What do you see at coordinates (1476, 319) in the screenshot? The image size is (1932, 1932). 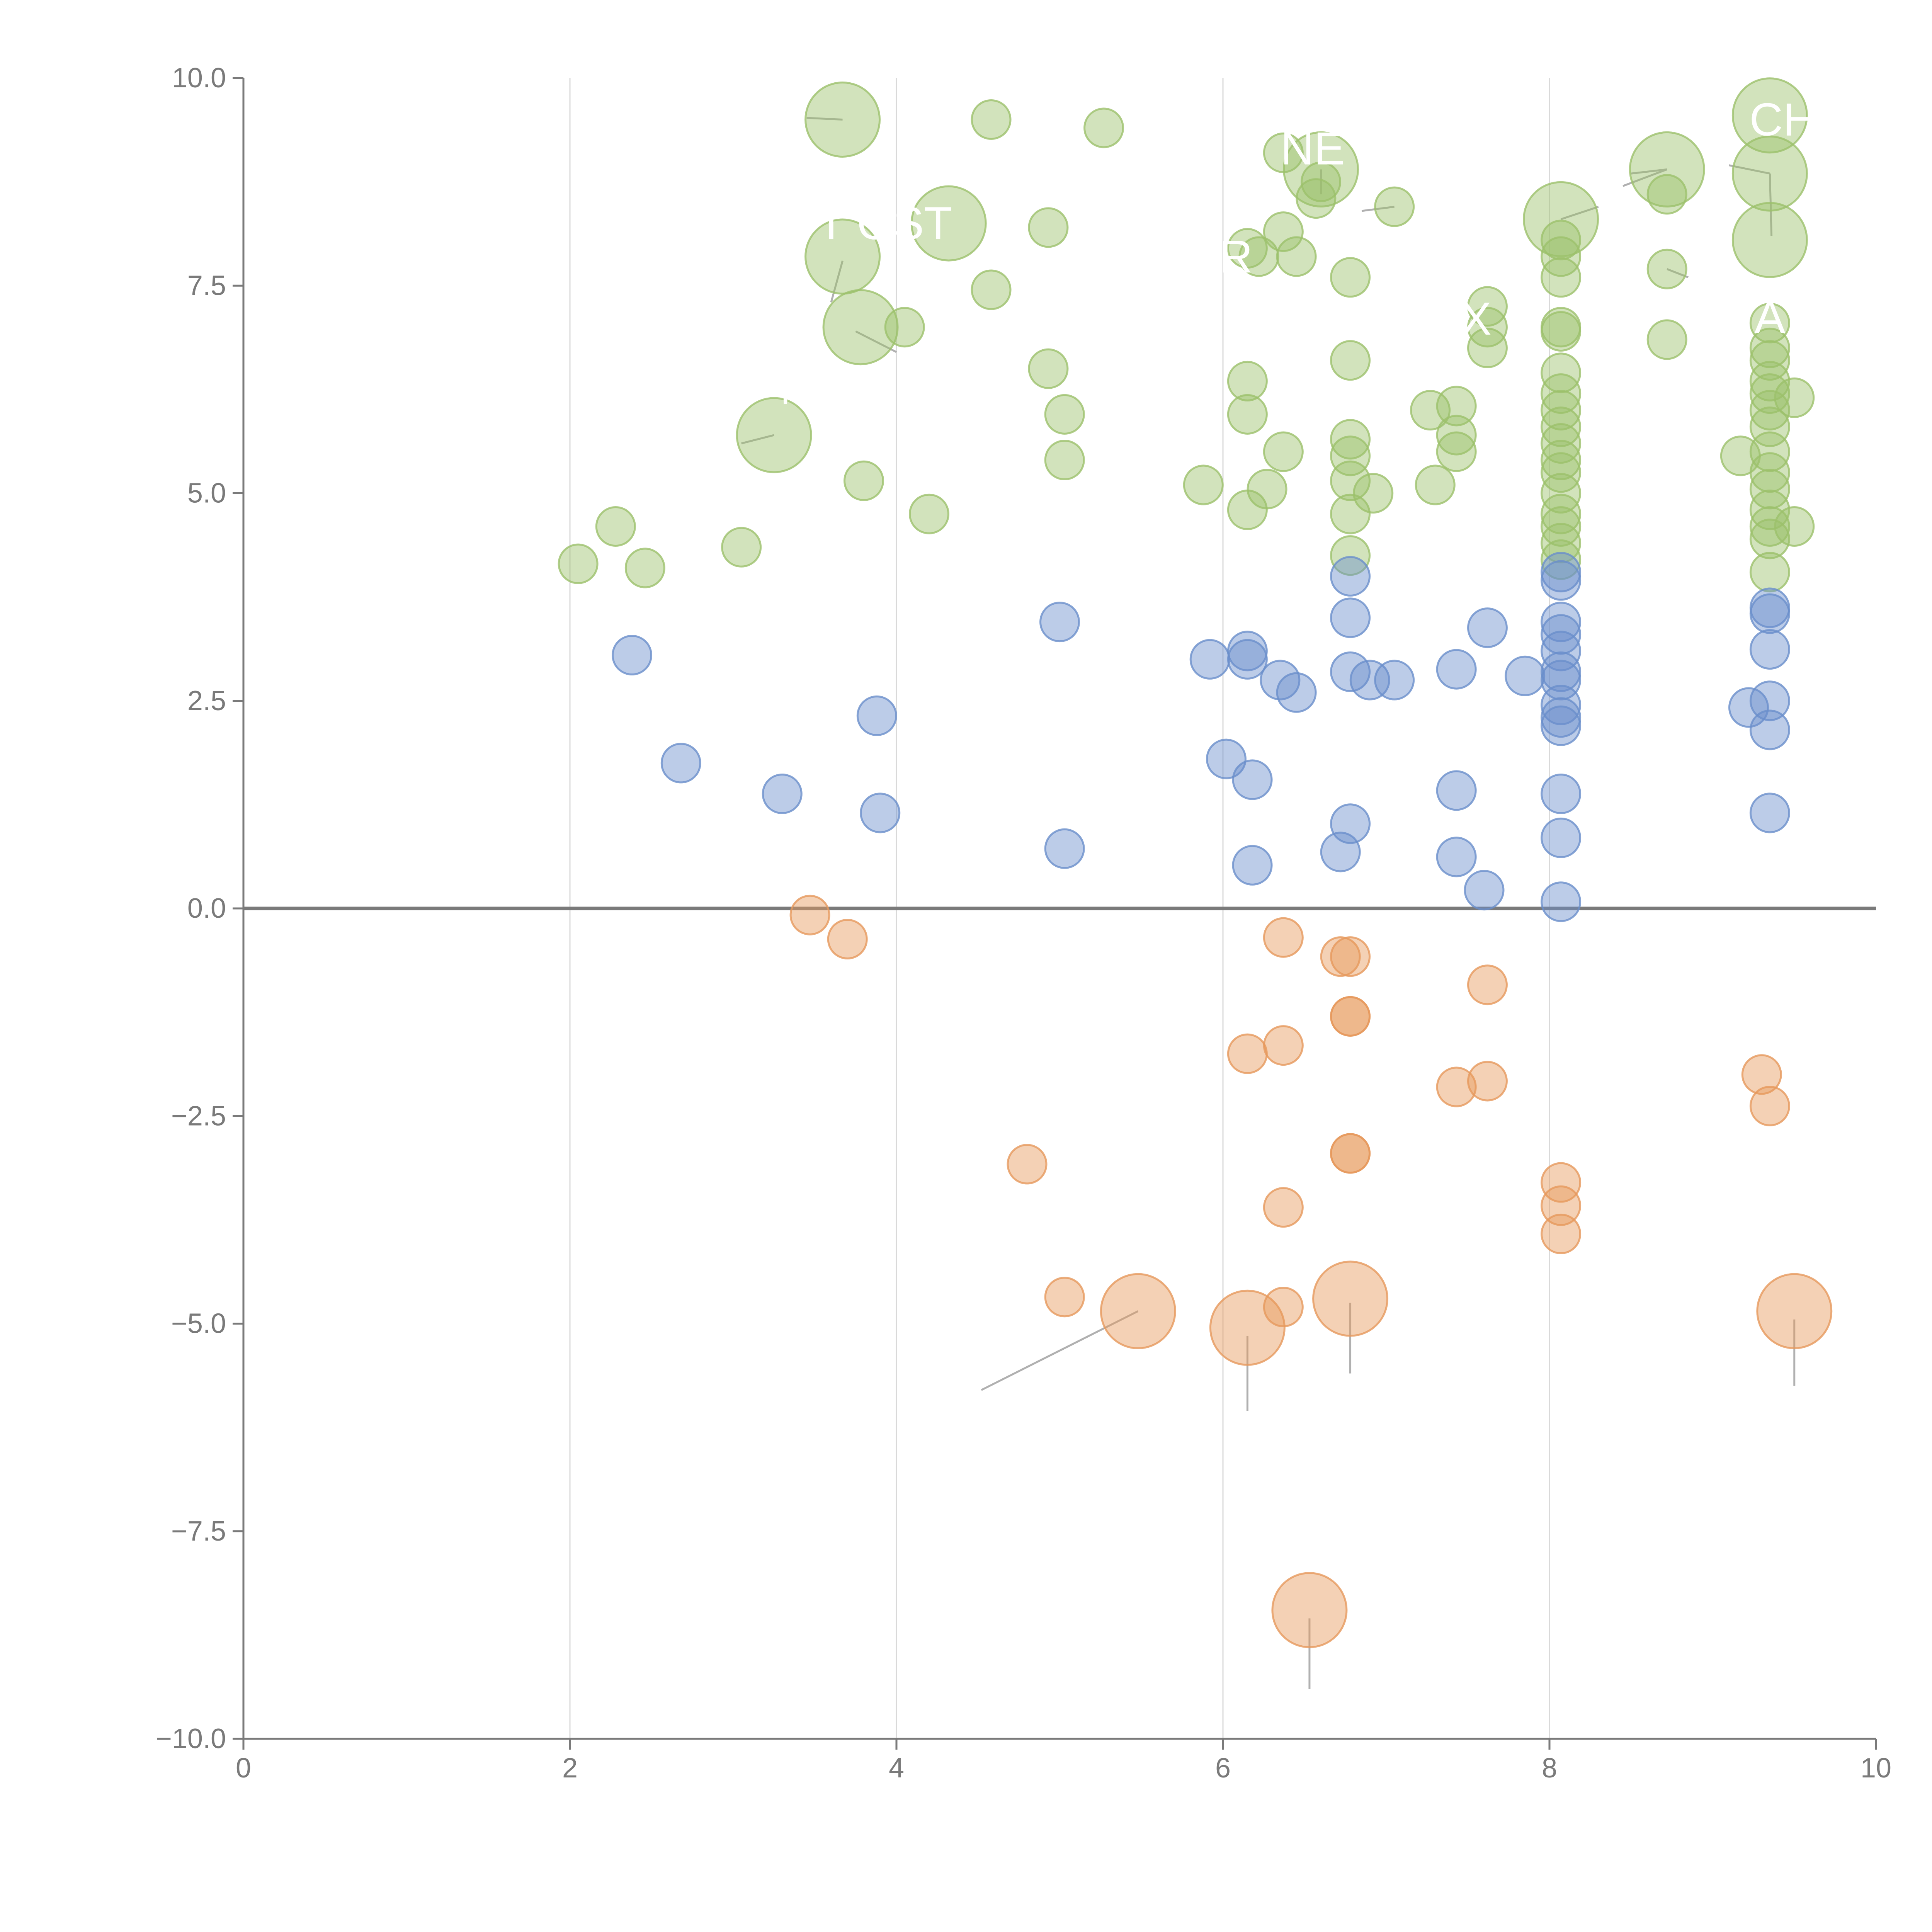 I see `point-label: X` at bounding box center [1476, 319].